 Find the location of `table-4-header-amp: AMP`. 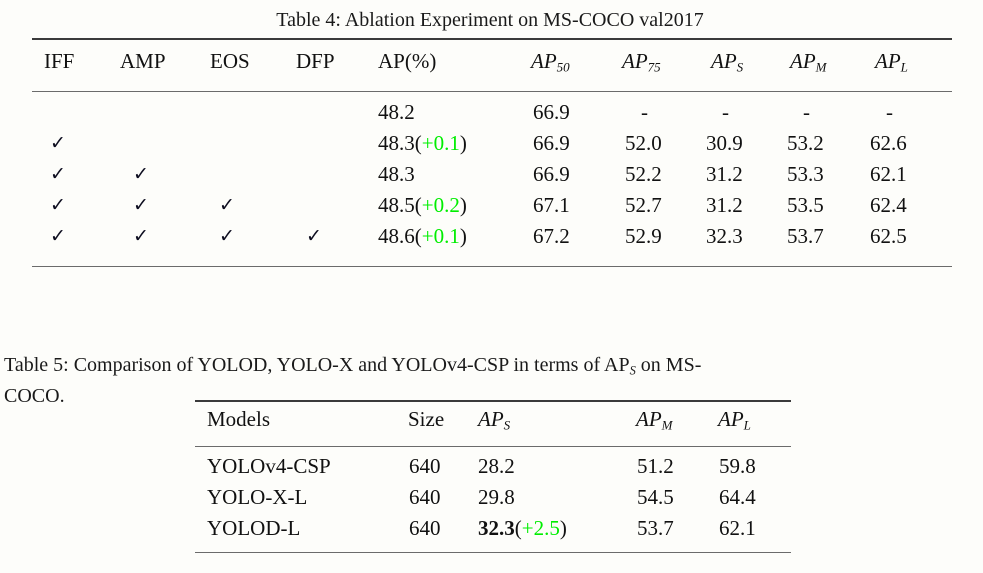

table-4-header-amp: AMP is located at coordinates (143, 61).